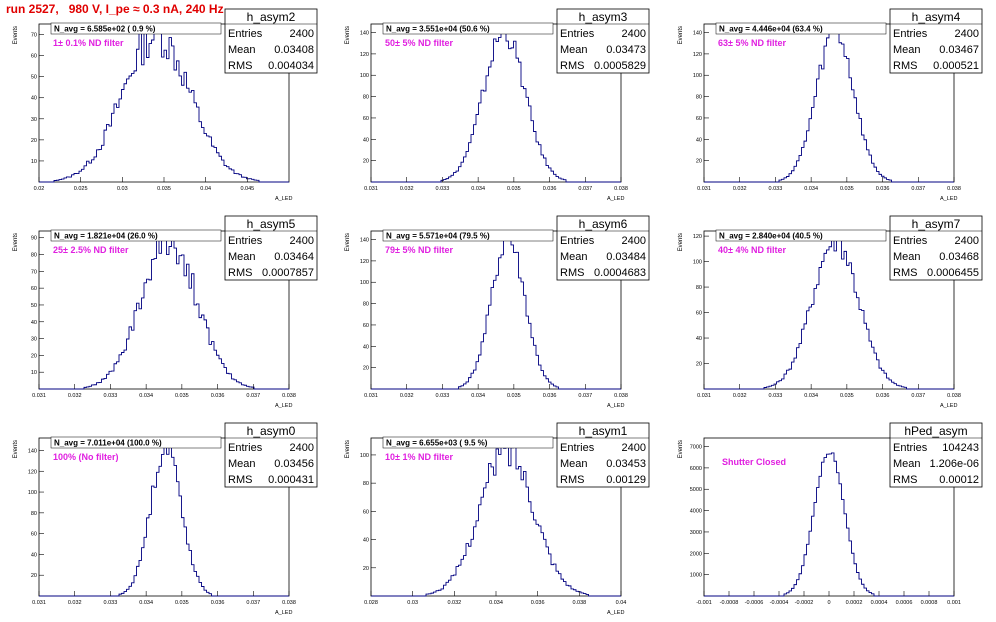 The image size is (996, 622). Describe the element at coordinates (936, 224) in the screenshot. I see `histogram-name: h_asym7` at that location.